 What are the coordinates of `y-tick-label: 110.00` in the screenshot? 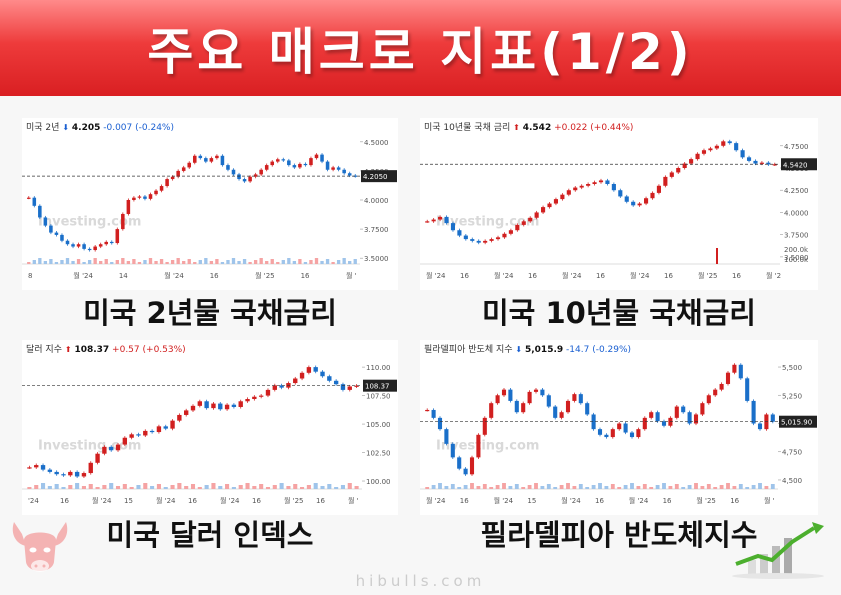 It's located at (378, 368).